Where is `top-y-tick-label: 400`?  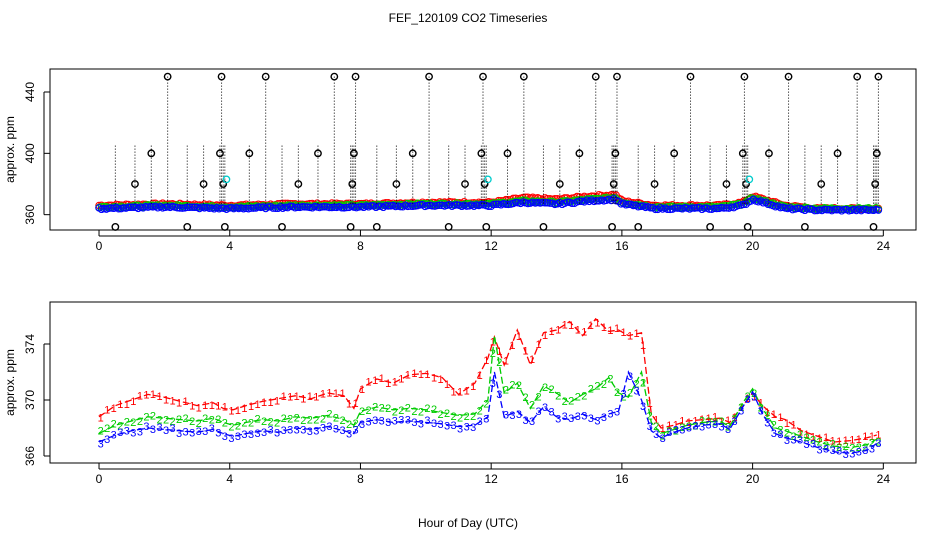
top-y-tick-label: 400 is located at coordinates (30, 153).